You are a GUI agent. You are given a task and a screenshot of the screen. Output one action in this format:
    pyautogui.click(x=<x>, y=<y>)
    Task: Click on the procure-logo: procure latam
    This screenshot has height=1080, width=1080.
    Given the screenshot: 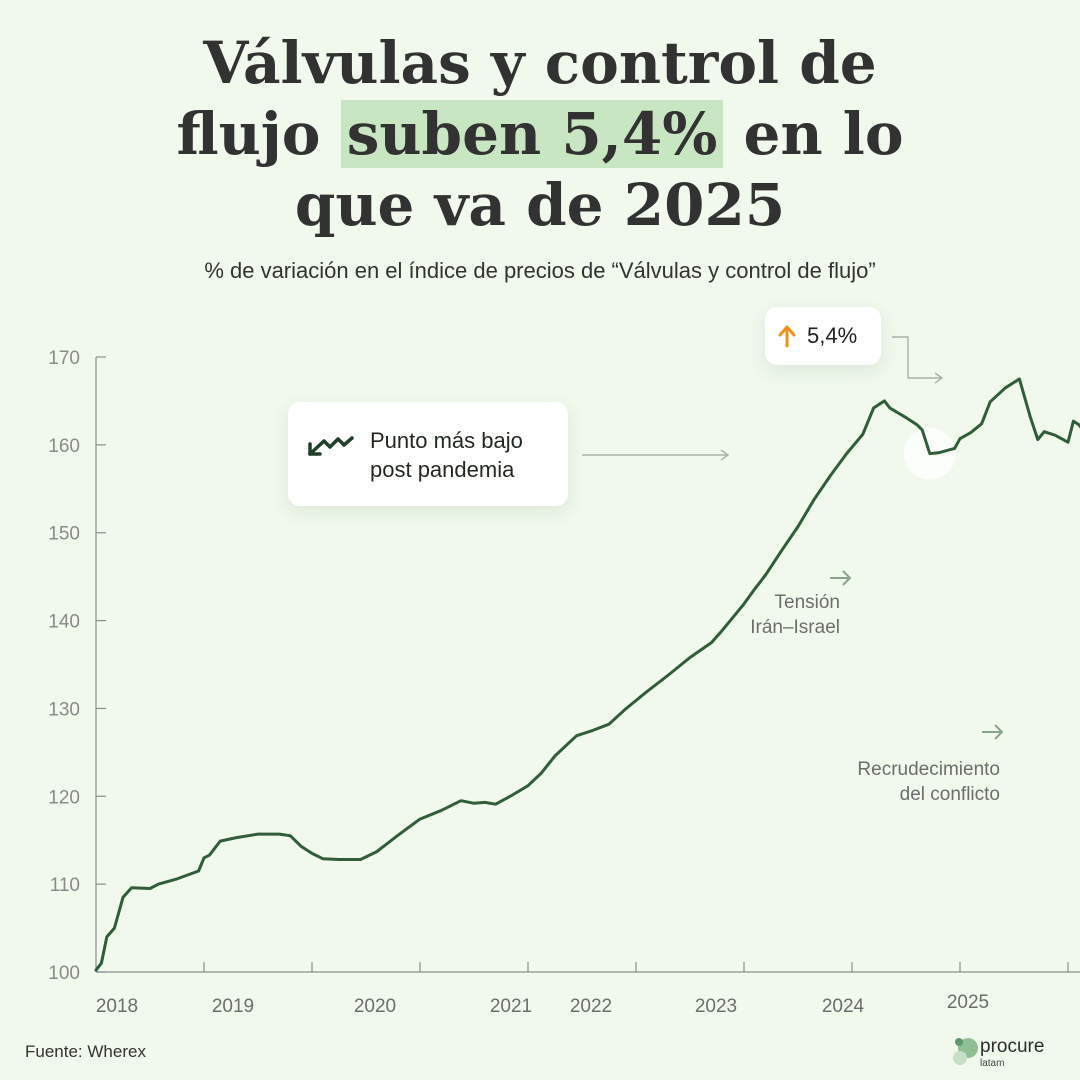 What is the action you would take?
    pyautogui.click(x=998, y=1053)
    